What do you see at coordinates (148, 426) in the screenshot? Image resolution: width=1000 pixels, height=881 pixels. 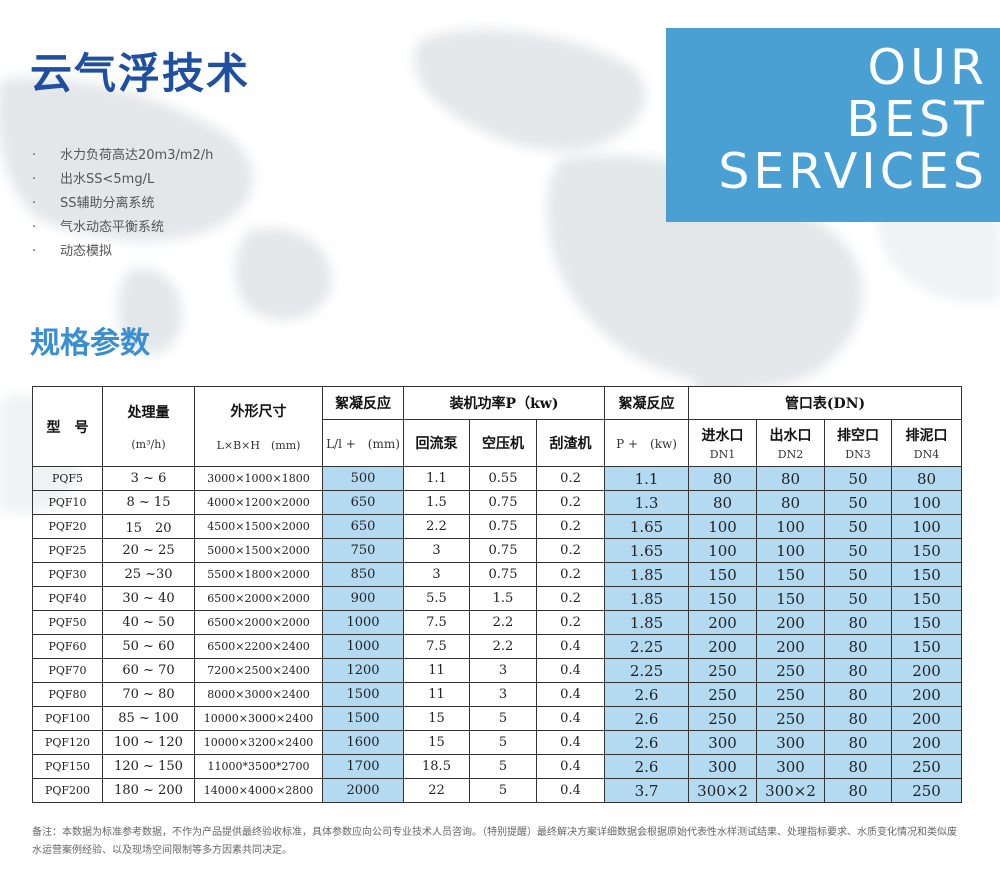 I see `header-capacity: 处理量 (m³/h)` at bounding box center [148, 426].